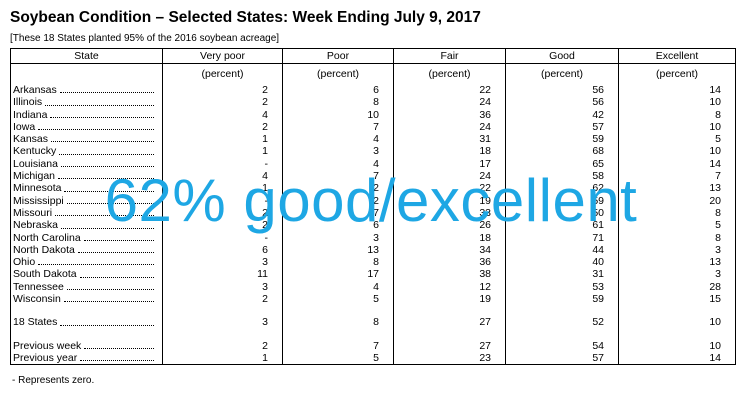 The height and width of the screenshot is (400, 742). I want to click on state-name: Ohio, so click(24, 262).